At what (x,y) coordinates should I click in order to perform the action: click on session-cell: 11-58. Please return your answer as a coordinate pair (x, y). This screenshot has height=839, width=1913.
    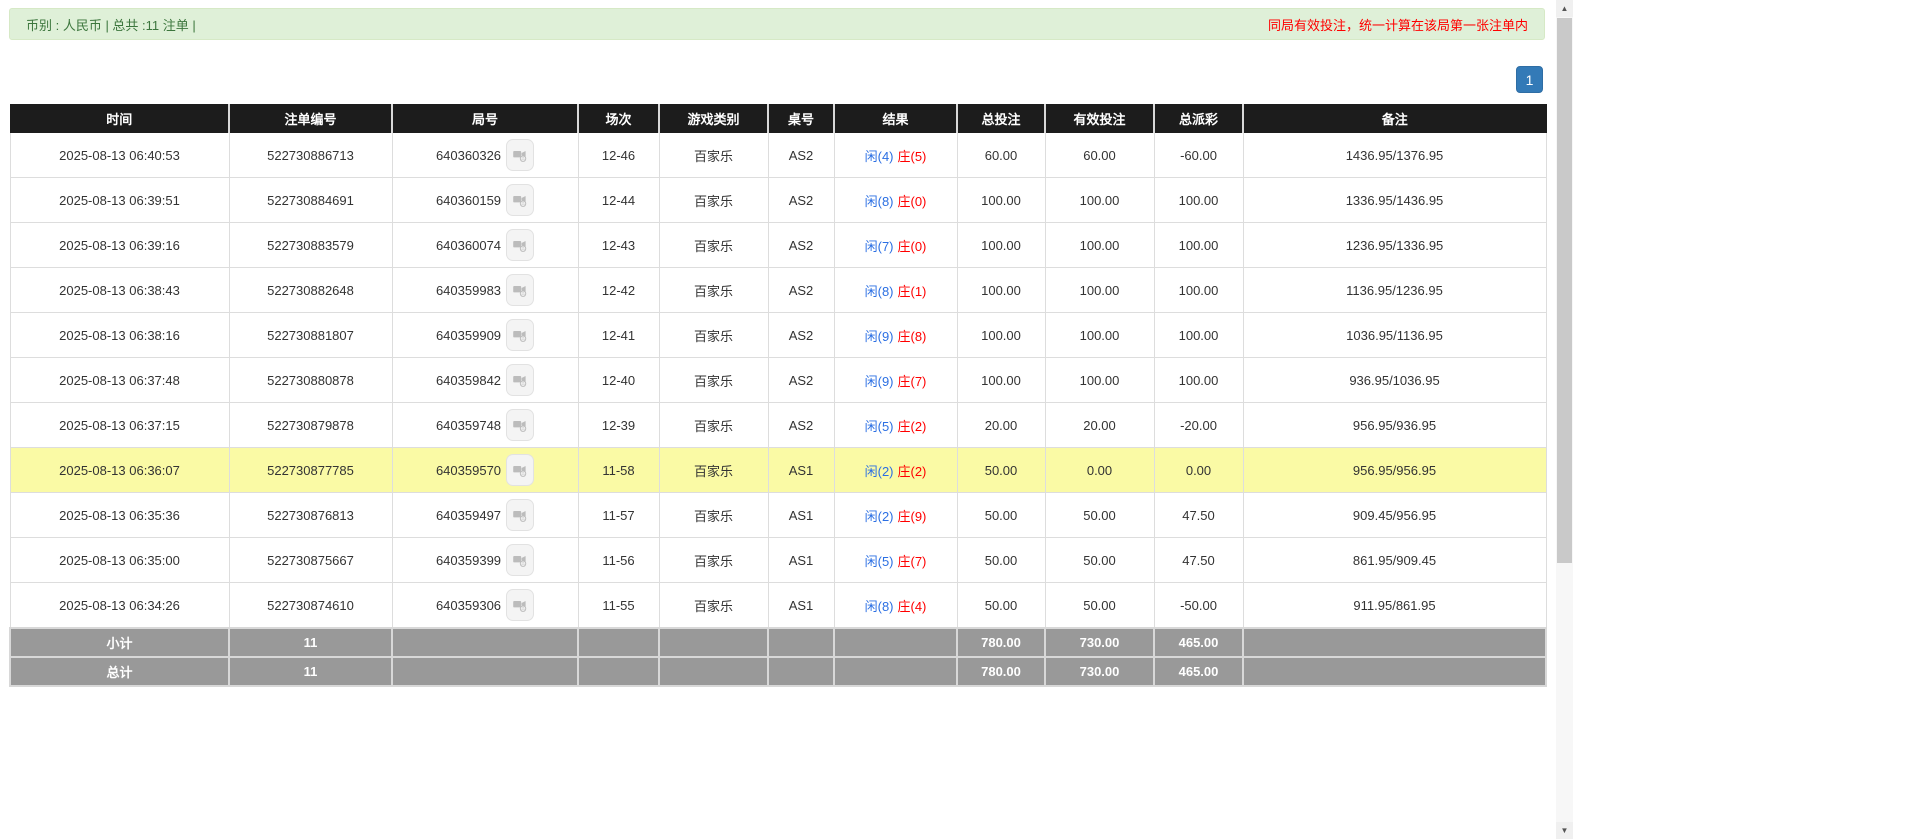
    Looking at the image, I should click on (618, 470).